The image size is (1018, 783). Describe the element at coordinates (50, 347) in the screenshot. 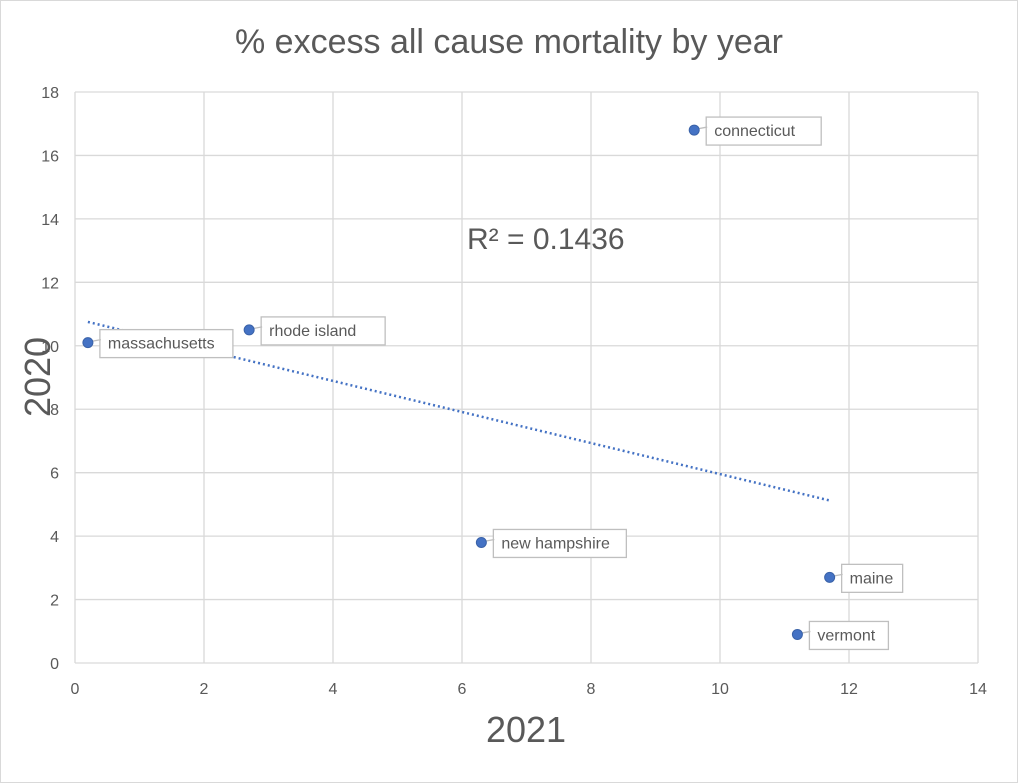

I see `y-tick-label: 10` at that location.